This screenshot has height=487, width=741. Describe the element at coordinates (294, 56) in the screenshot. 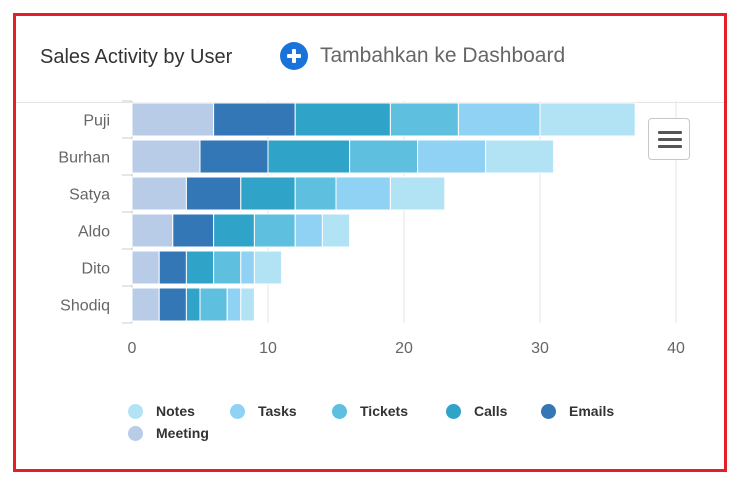

I see `plus-circle-icon` at that location.